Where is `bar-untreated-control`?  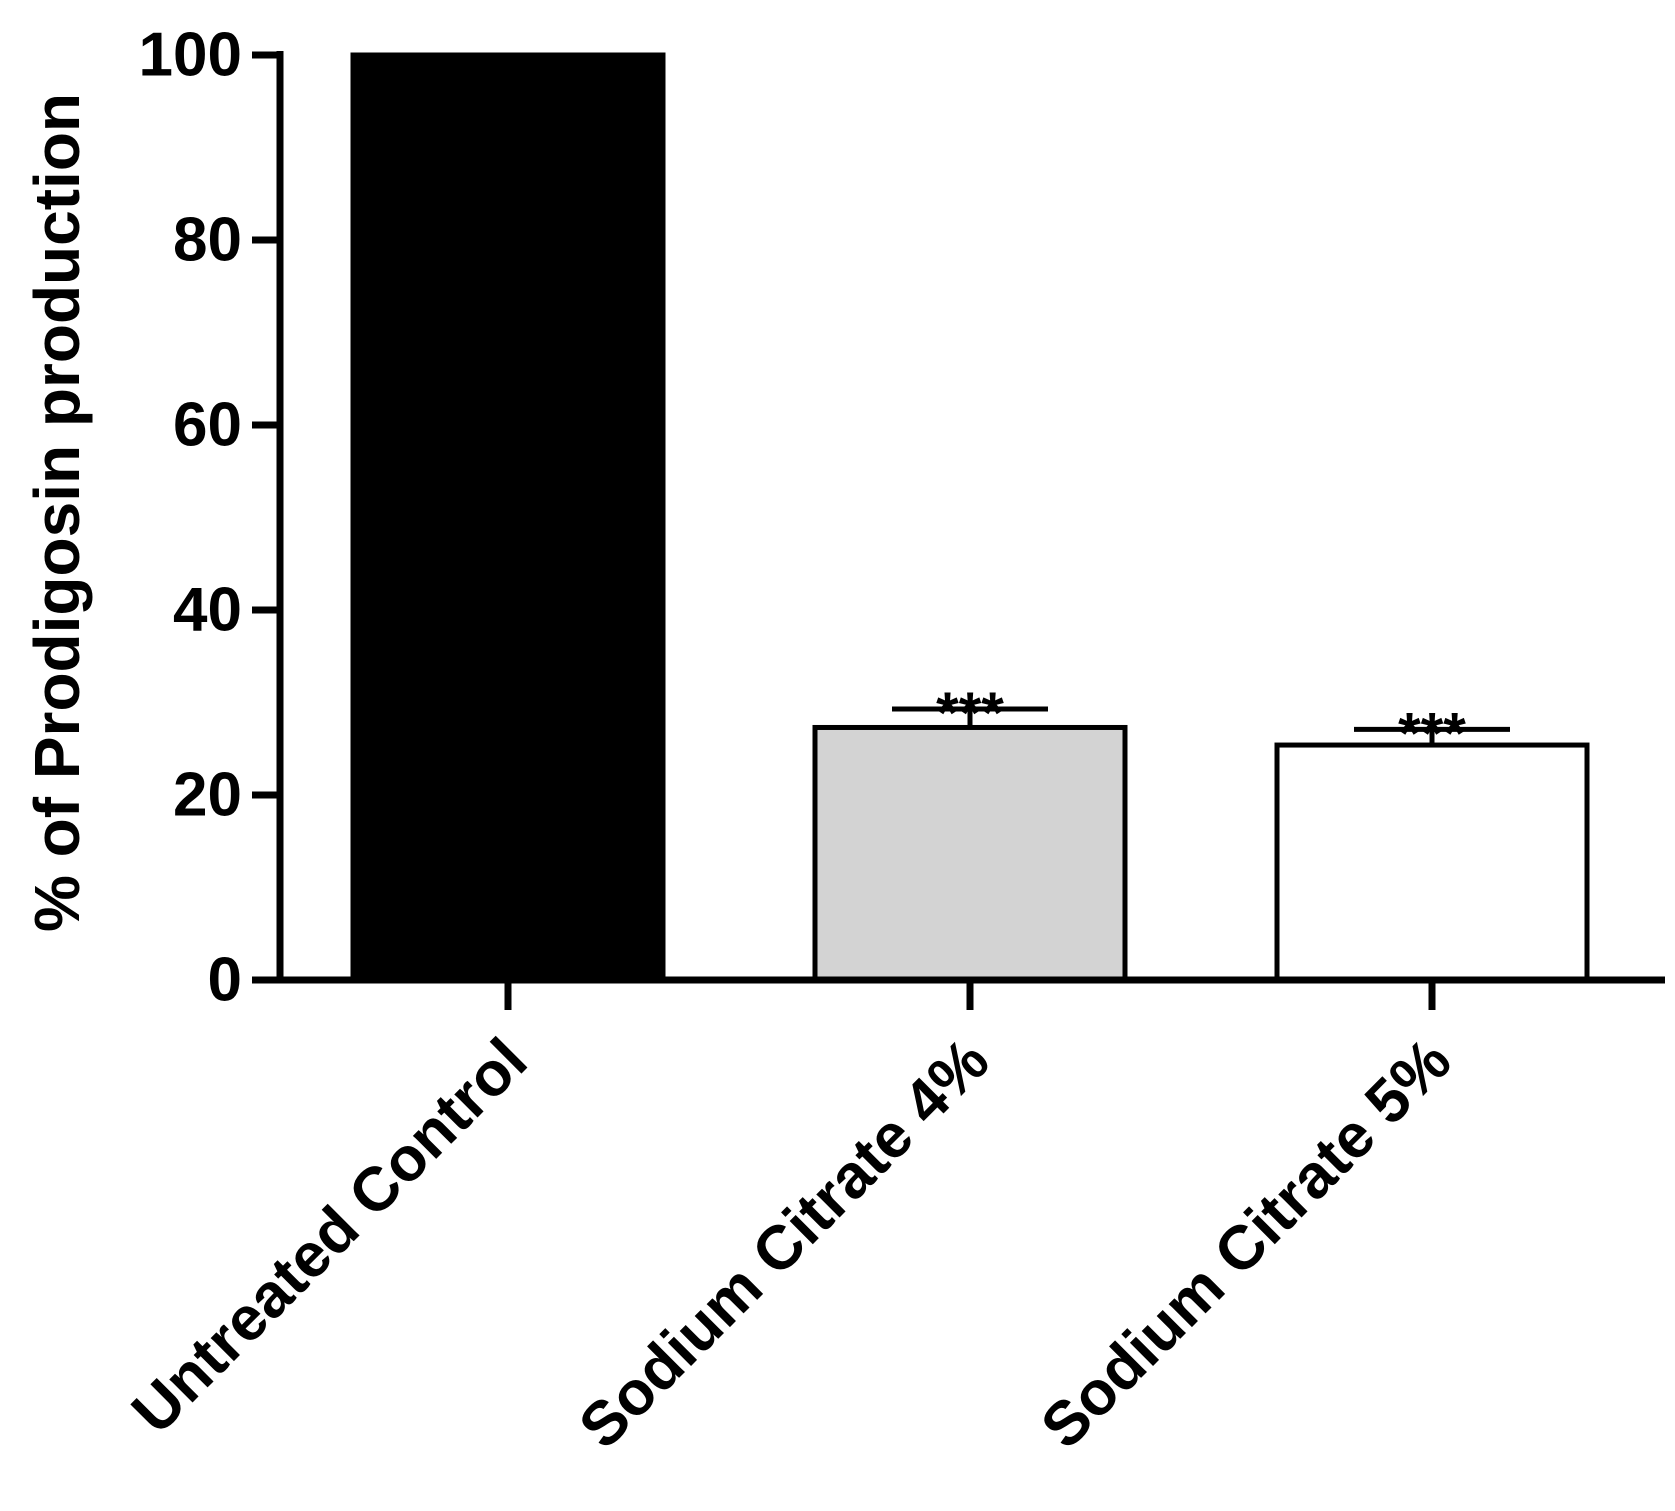
bar-untreated-control is located at coordinates (508, 517).